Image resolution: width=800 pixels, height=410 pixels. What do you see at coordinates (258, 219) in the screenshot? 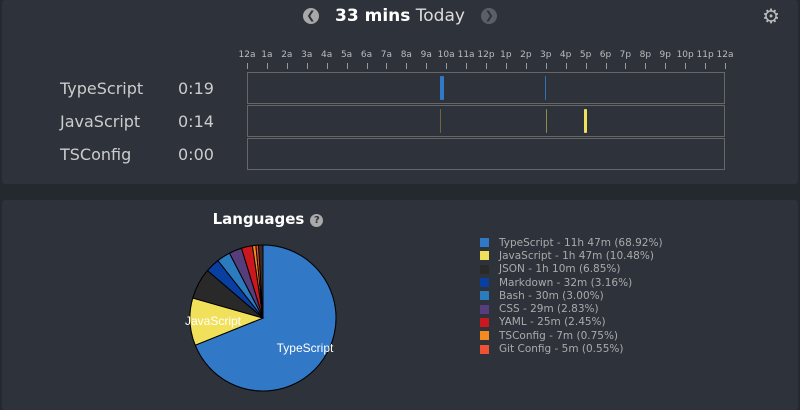
I see `languages-title: Languages` at bounding box center [258, 219].